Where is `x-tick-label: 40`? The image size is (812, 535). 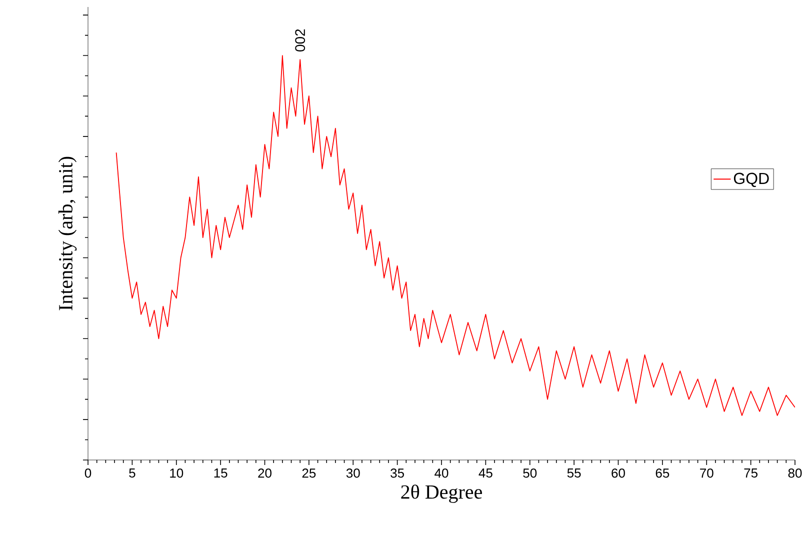
x-tick-label: 40 is located at coordinates (441, 473).